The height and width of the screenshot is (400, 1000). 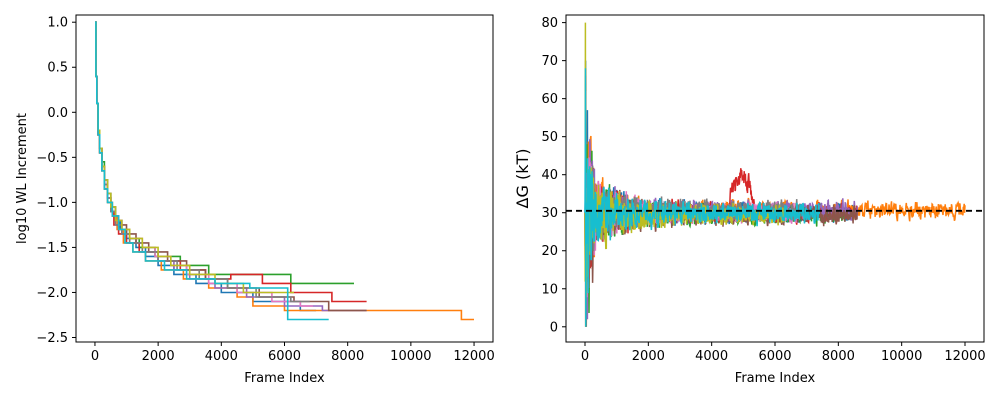 What do you see at coordinates (57, 113) in the screenshot?
I see `y-tick-label: 0.0` at bounding box center [57, 113].